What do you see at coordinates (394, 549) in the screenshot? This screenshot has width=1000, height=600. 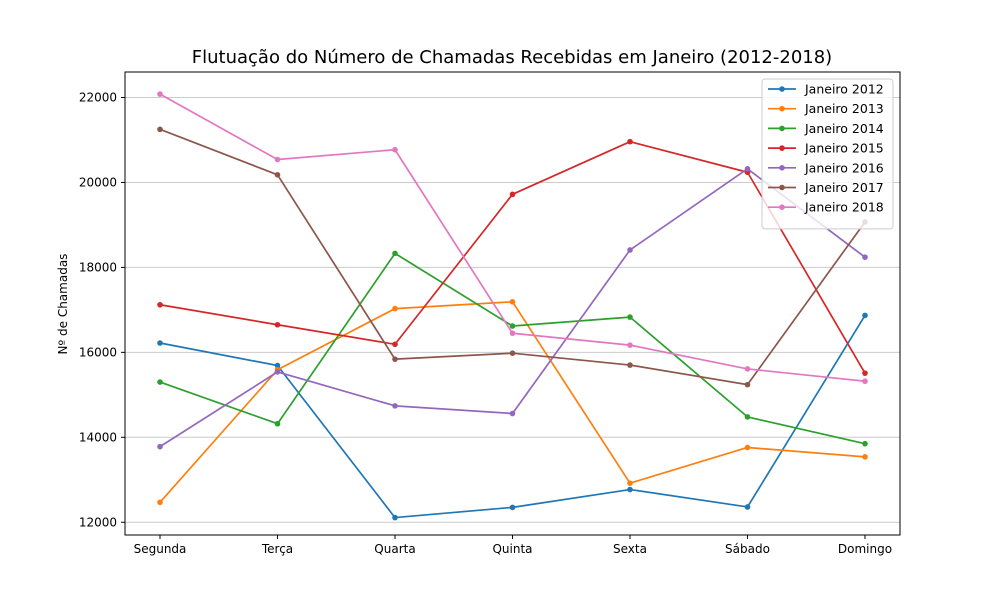 I see `x-tick-label: Quarta` at bounding box center [394, 549].